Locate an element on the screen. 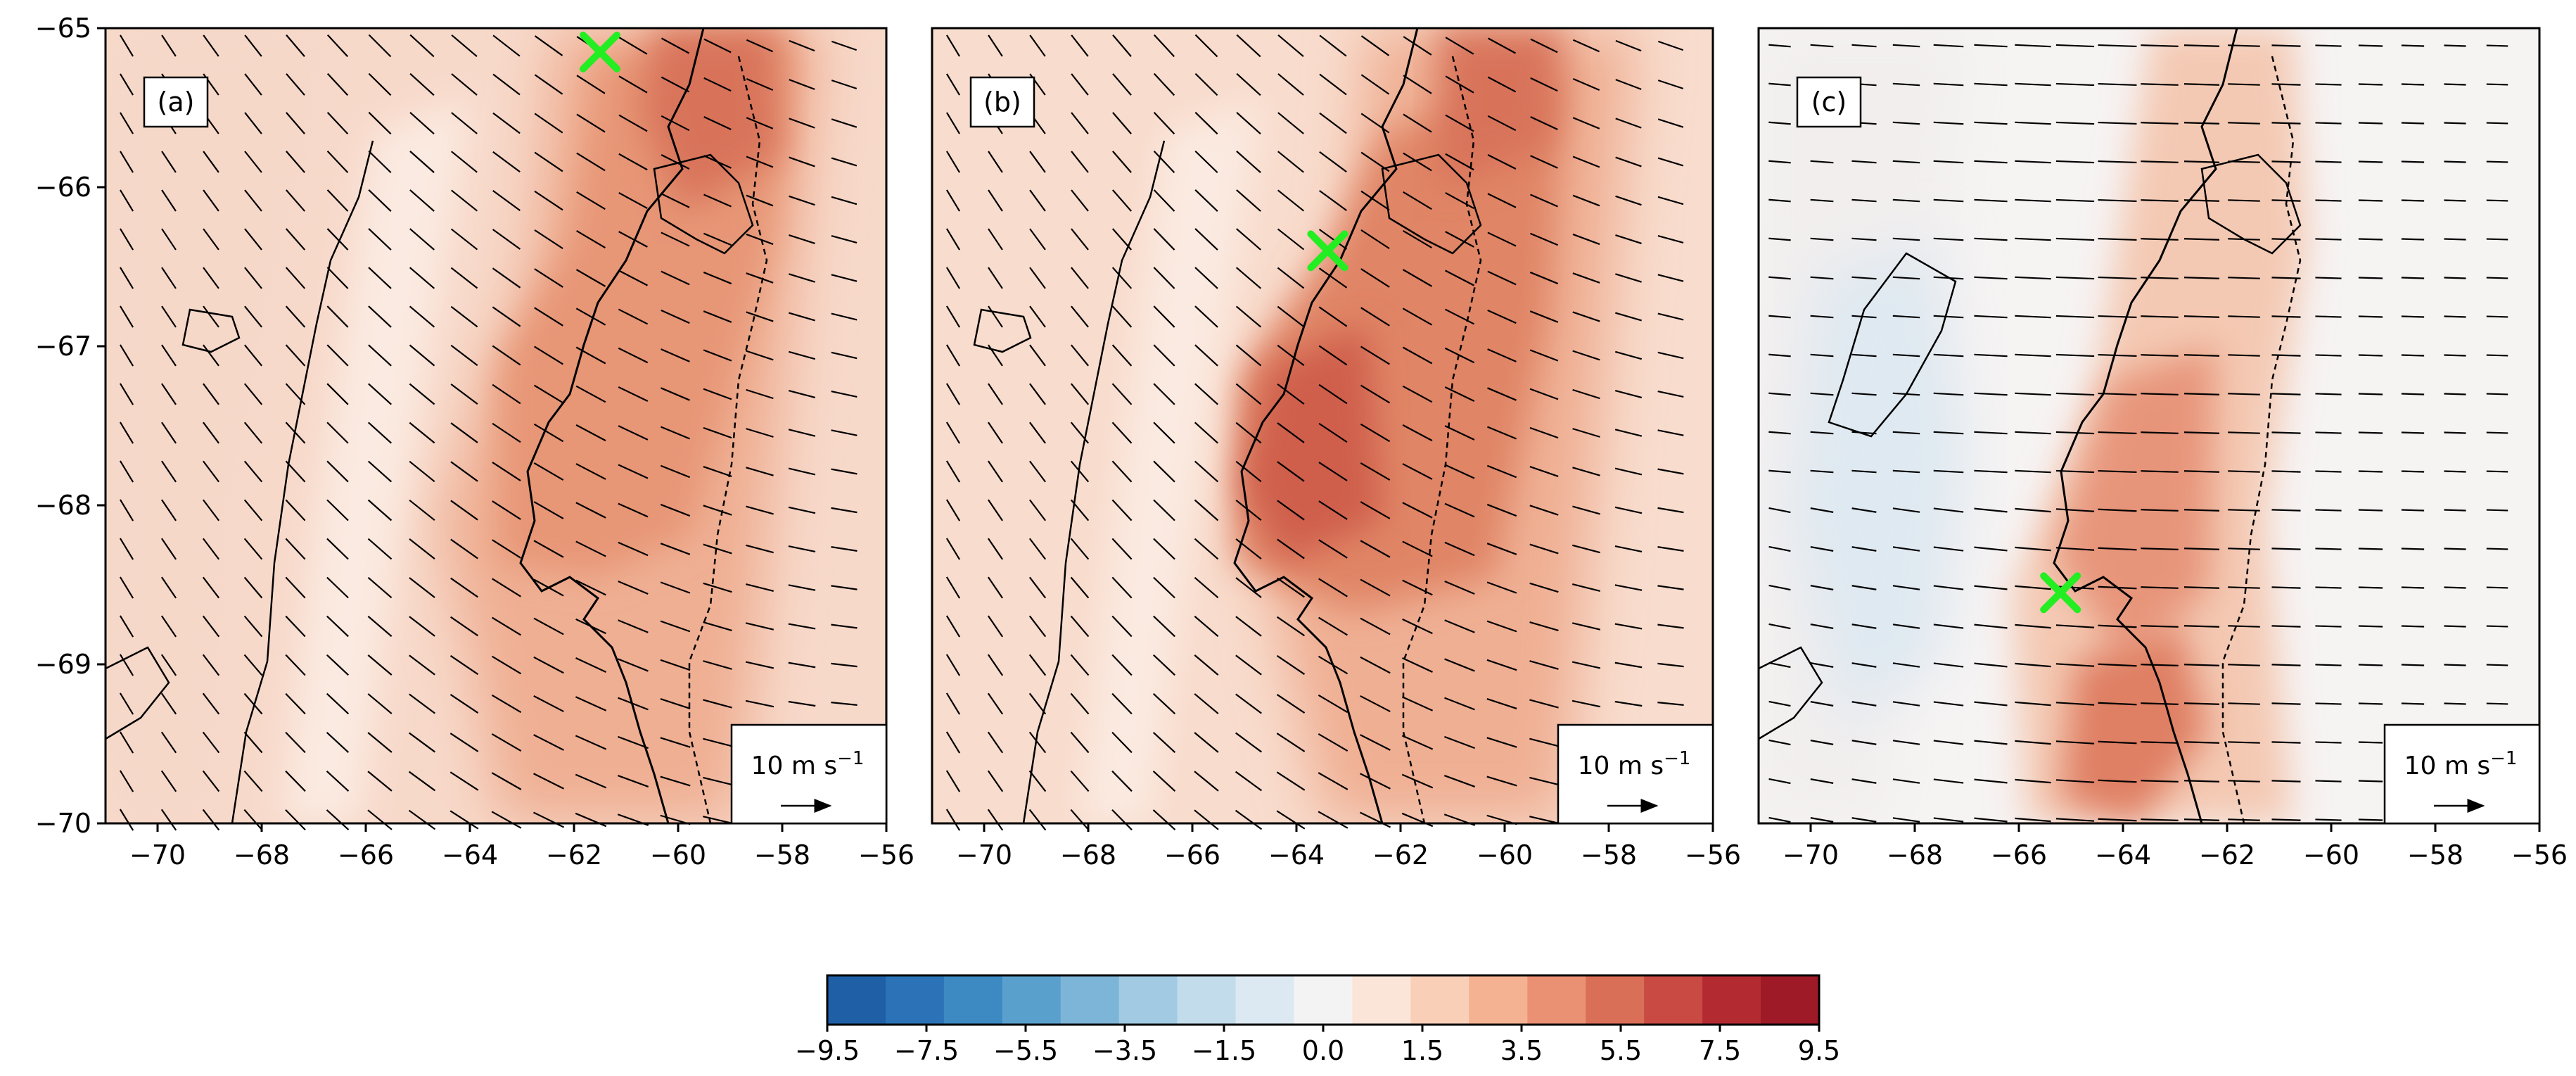 This screenshot has height=1076, width=2576. panel-label-box-b: (b) is located at coordinates (1002, 102).